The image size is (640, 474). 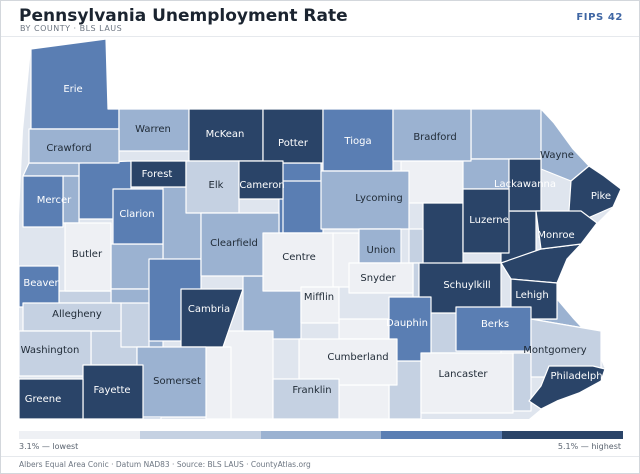 I want to click on color-legend, so click(x=321, y=435).